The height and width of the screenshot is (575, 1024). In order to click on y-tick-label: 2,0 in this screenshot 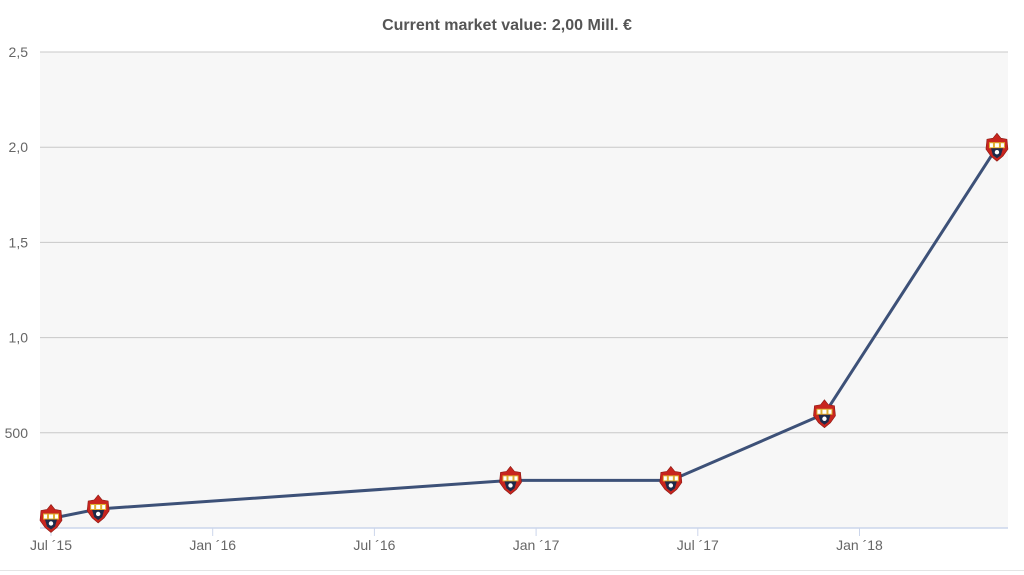, I will do `click(19, 147)`.